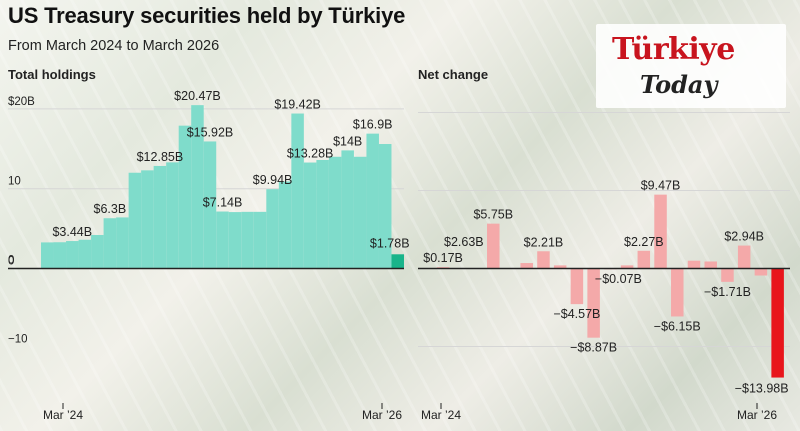 The height and width of the screenshot is (431, 800). What do you see at coordinates (273, 180) in the screenshot?
I see `data-label: $9.94B` at bounding box center [273, 180].